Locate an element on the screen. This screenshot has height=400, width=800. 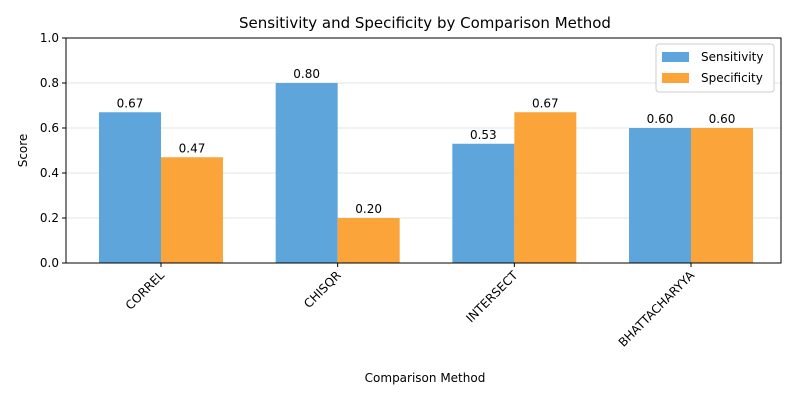
y-tick-label: 0.0 is located at coordinates (49, 263).